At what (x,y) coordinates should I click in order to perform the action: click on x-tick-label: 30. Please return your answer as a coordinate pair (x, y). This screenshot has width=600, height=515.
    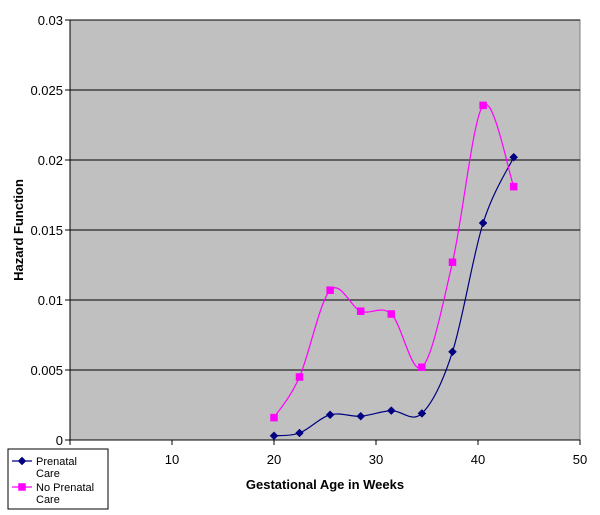
    Looking at the image, I should click on (376, 459).